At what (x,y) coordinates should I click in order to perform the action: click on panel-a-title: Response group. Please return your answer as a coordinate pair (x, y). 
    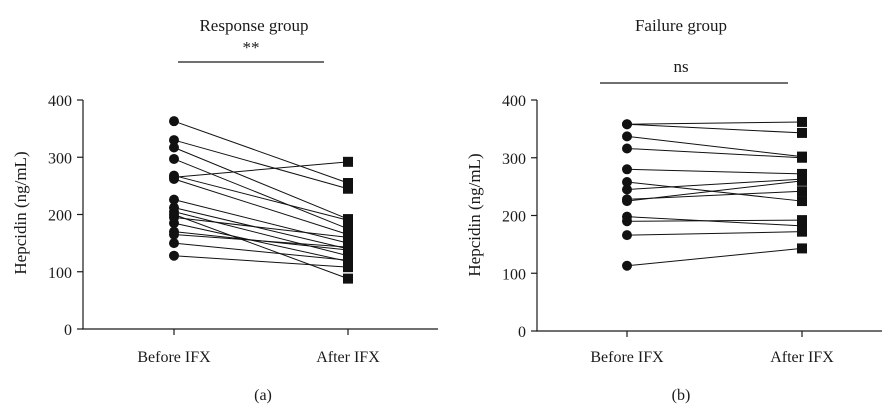
    Looking at the image, I should click on (253, 25).